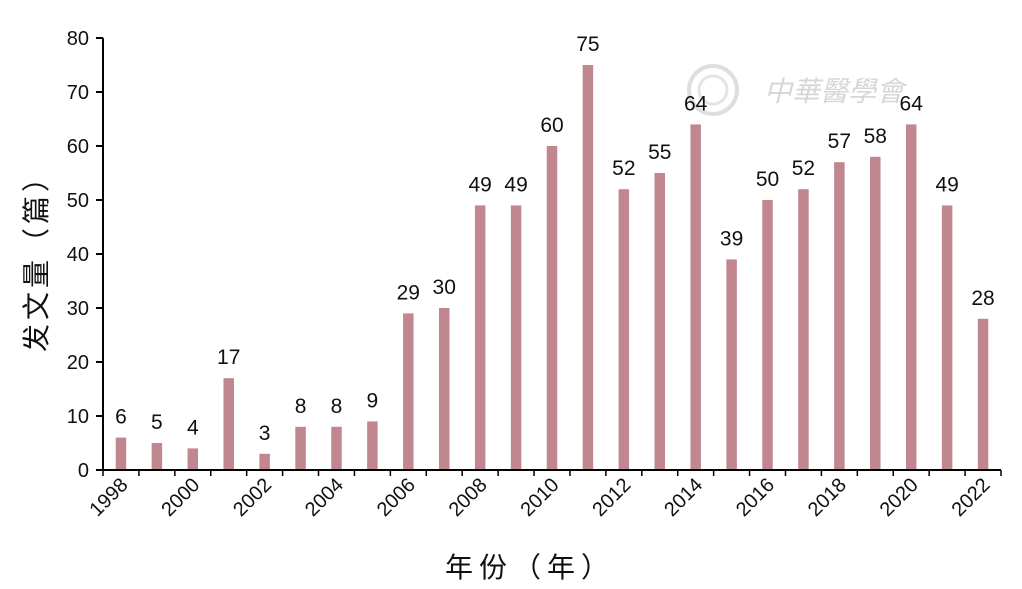 The width and height of the screenshot is (1022, 589). Describe the element at coordinates (695, 297) in the screenshot. I see `bar-2014` at that location.